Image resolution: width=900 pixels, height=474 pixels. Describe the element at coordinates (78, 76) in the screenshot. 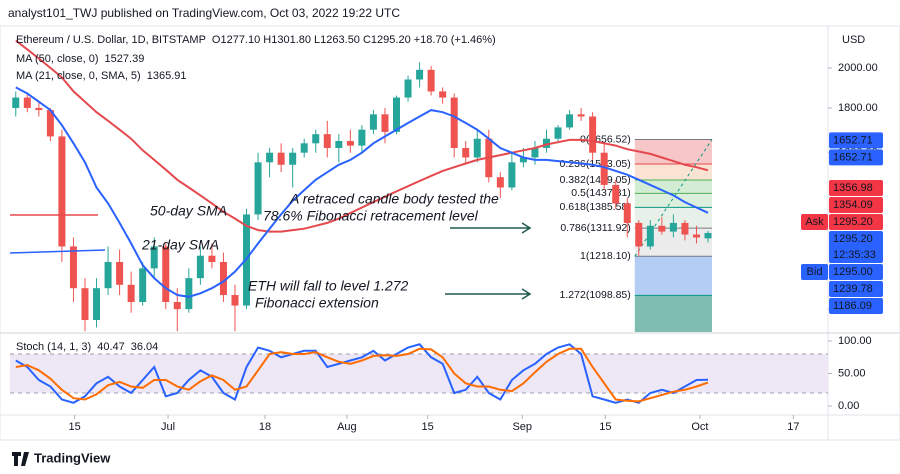

I see `legend-text: MA (21, close, 0, SMA, 5)` at that location.